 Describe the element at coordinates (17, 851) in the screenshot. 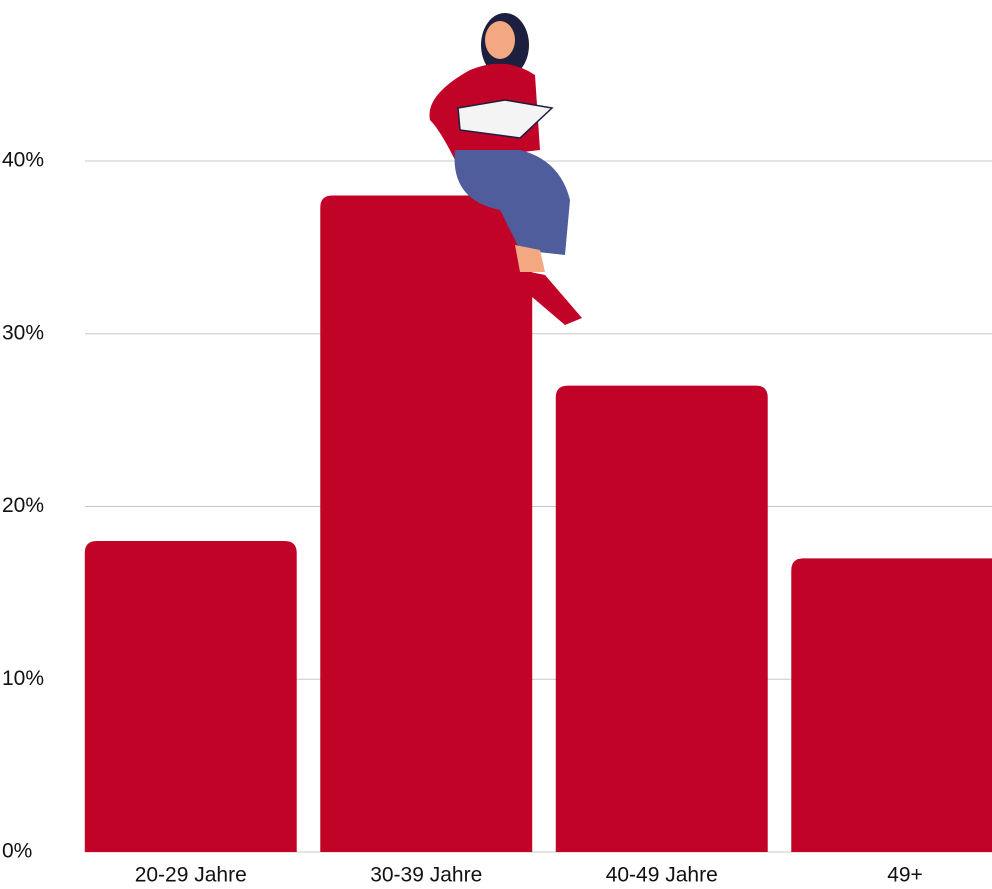

I see `y-tick-label: 0%` at that location.